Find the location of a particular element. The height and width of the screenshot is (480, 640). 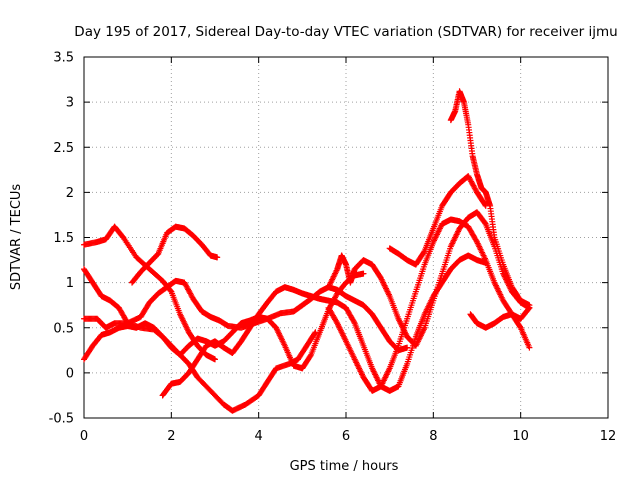

x-axis-label: GPS time / hours is located at coordinates (344, 466).